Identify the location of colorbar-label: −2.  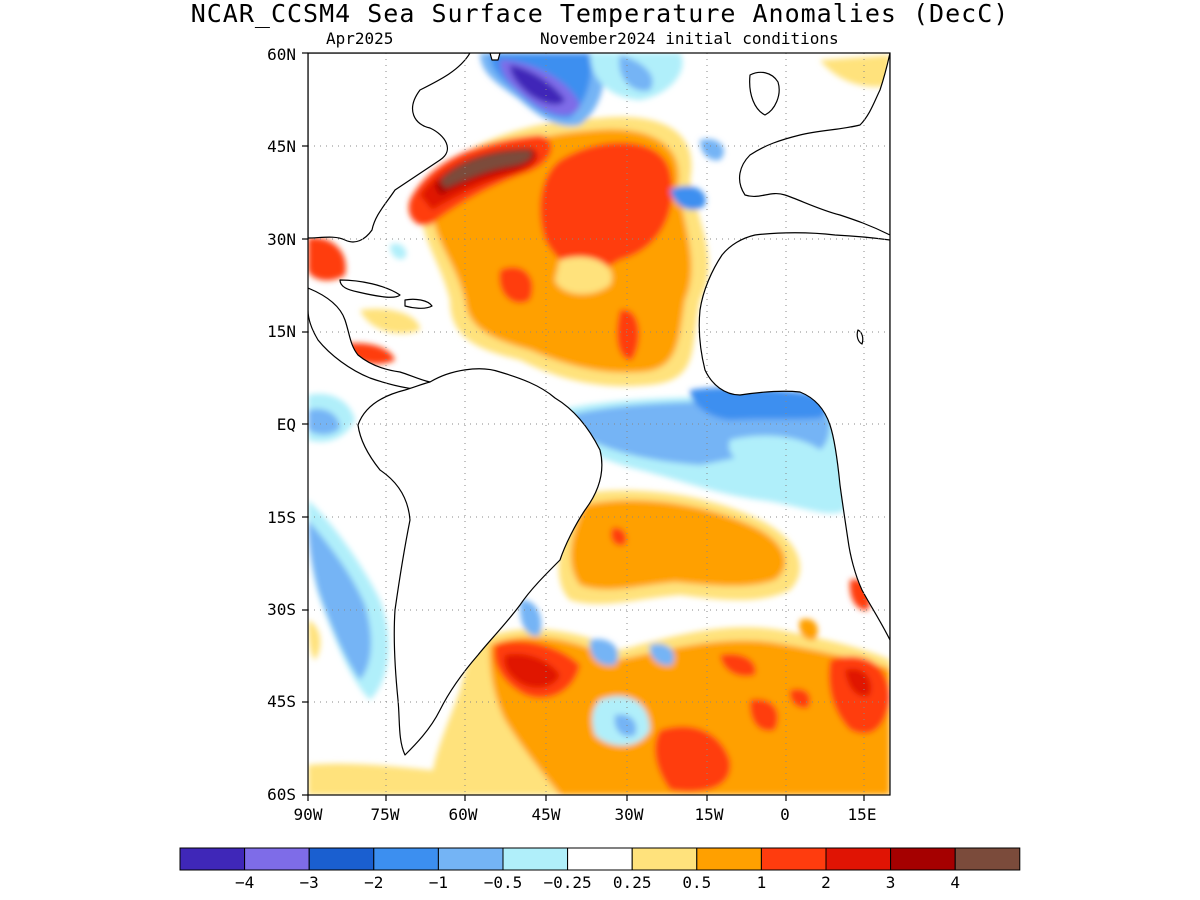
(374, 882).